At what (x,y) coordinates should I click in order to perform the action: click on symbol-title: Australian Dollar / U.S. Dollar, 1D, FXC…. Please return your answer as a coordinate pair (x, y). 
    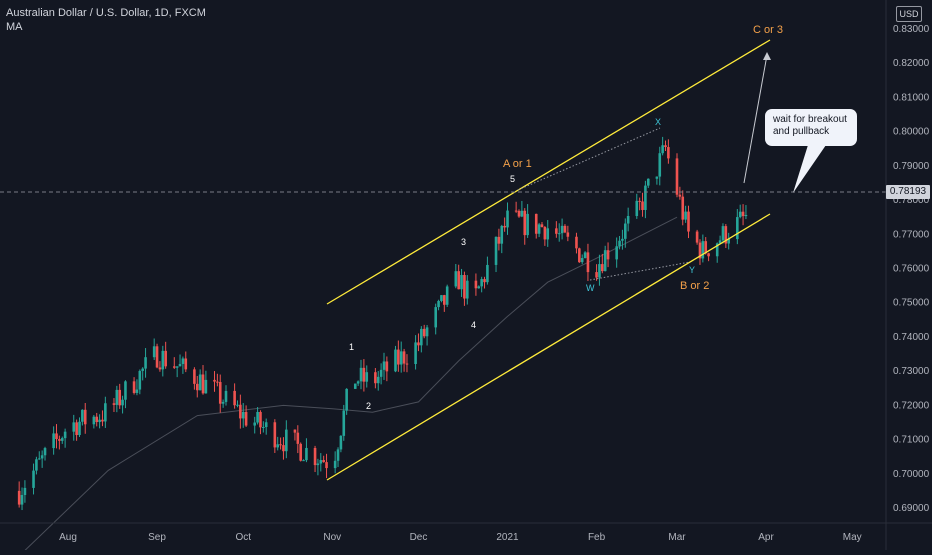
    Looking at the image, I should click on (106, 13).